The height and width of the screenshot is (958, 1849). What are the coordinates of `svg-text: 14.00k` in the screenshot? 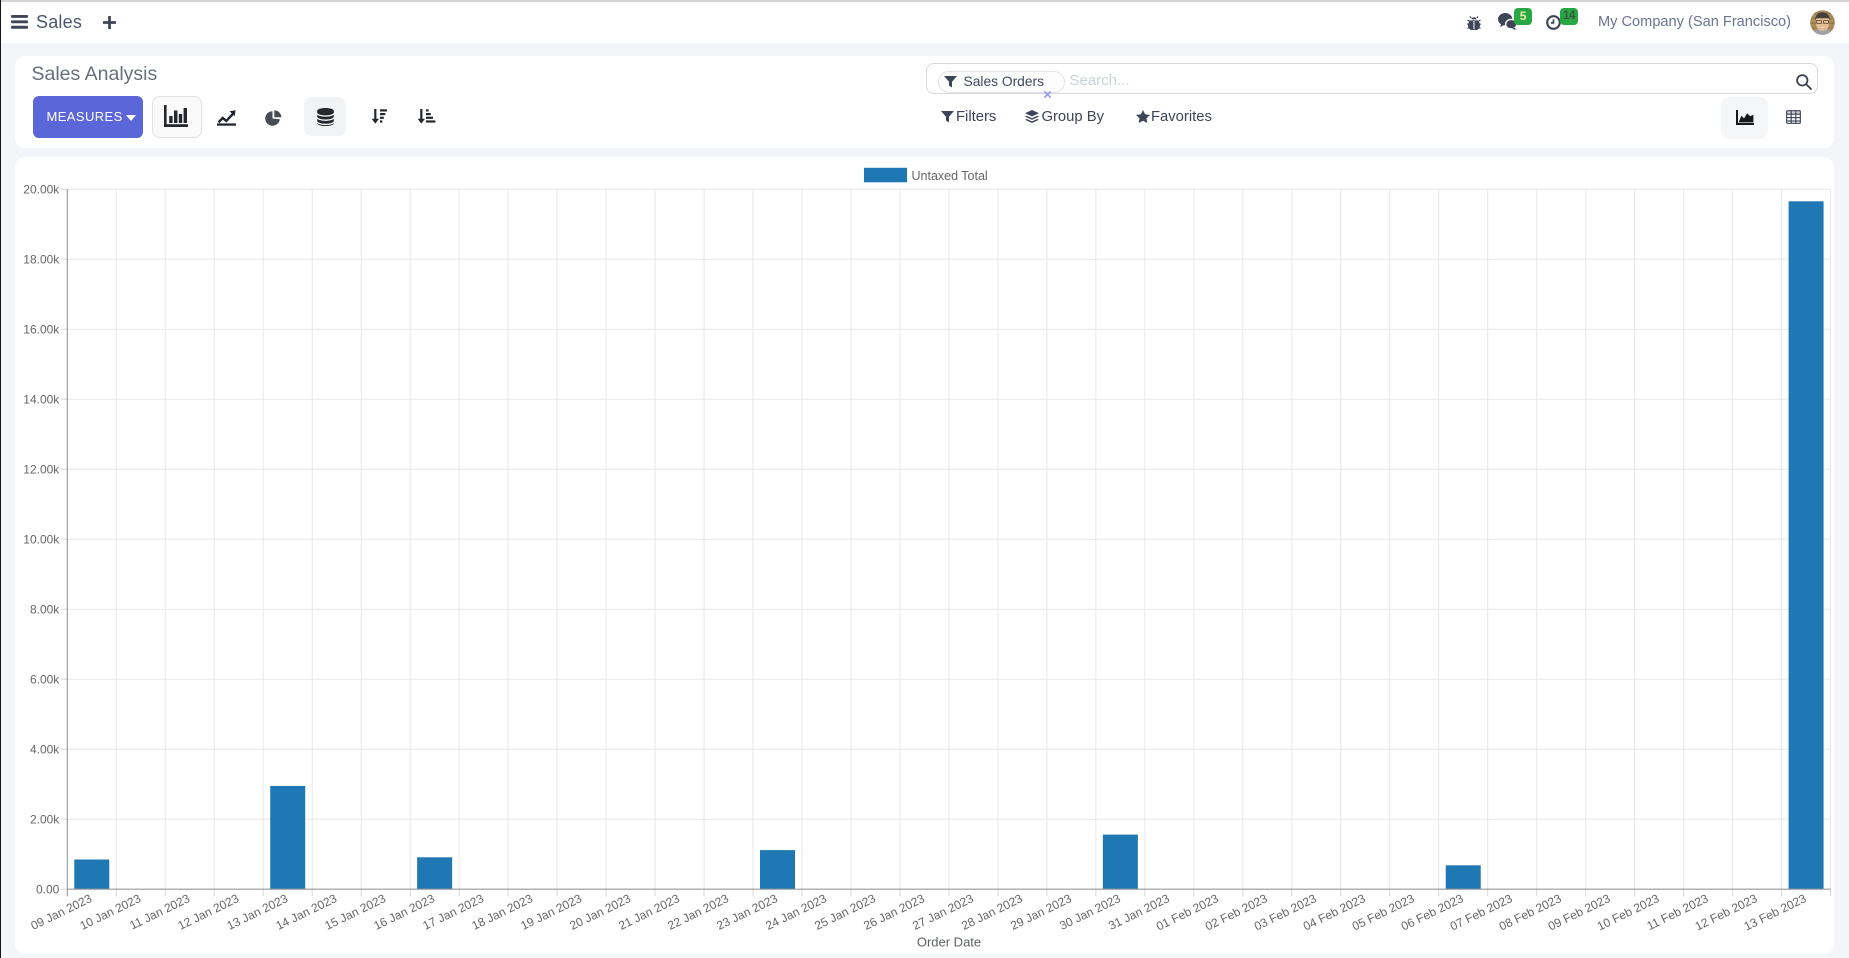 It's located at (41, 399).